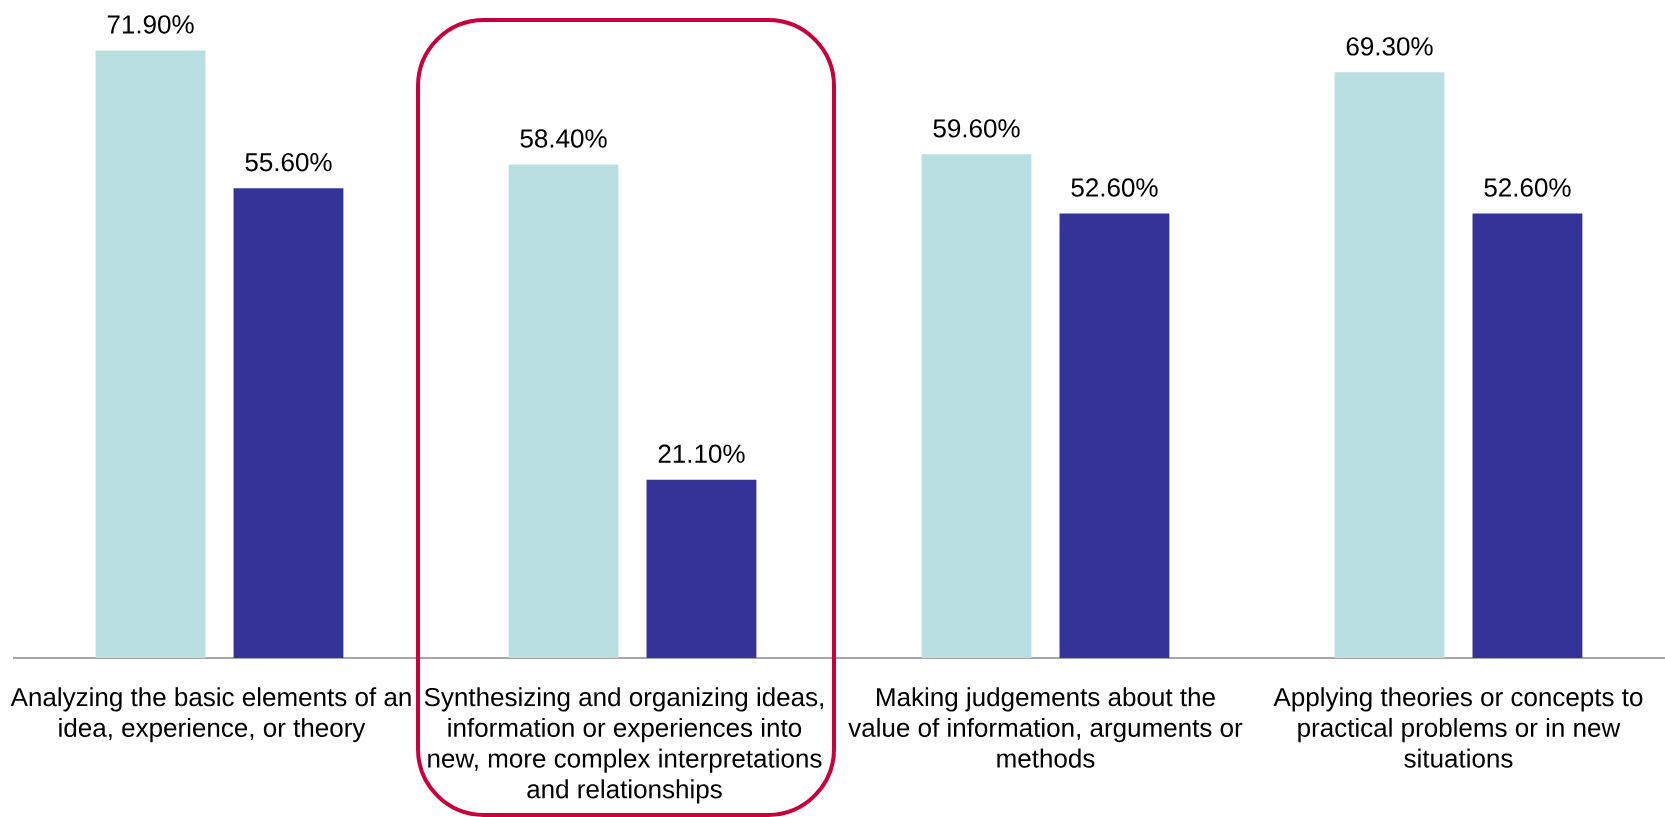 The height and width of the screenshot is (817, 1665). Describe the element at coordinates (1045, 727) in the screenshot. I see `x-tick-label: Making judgements about the value of information, arguments or methods` at that location.